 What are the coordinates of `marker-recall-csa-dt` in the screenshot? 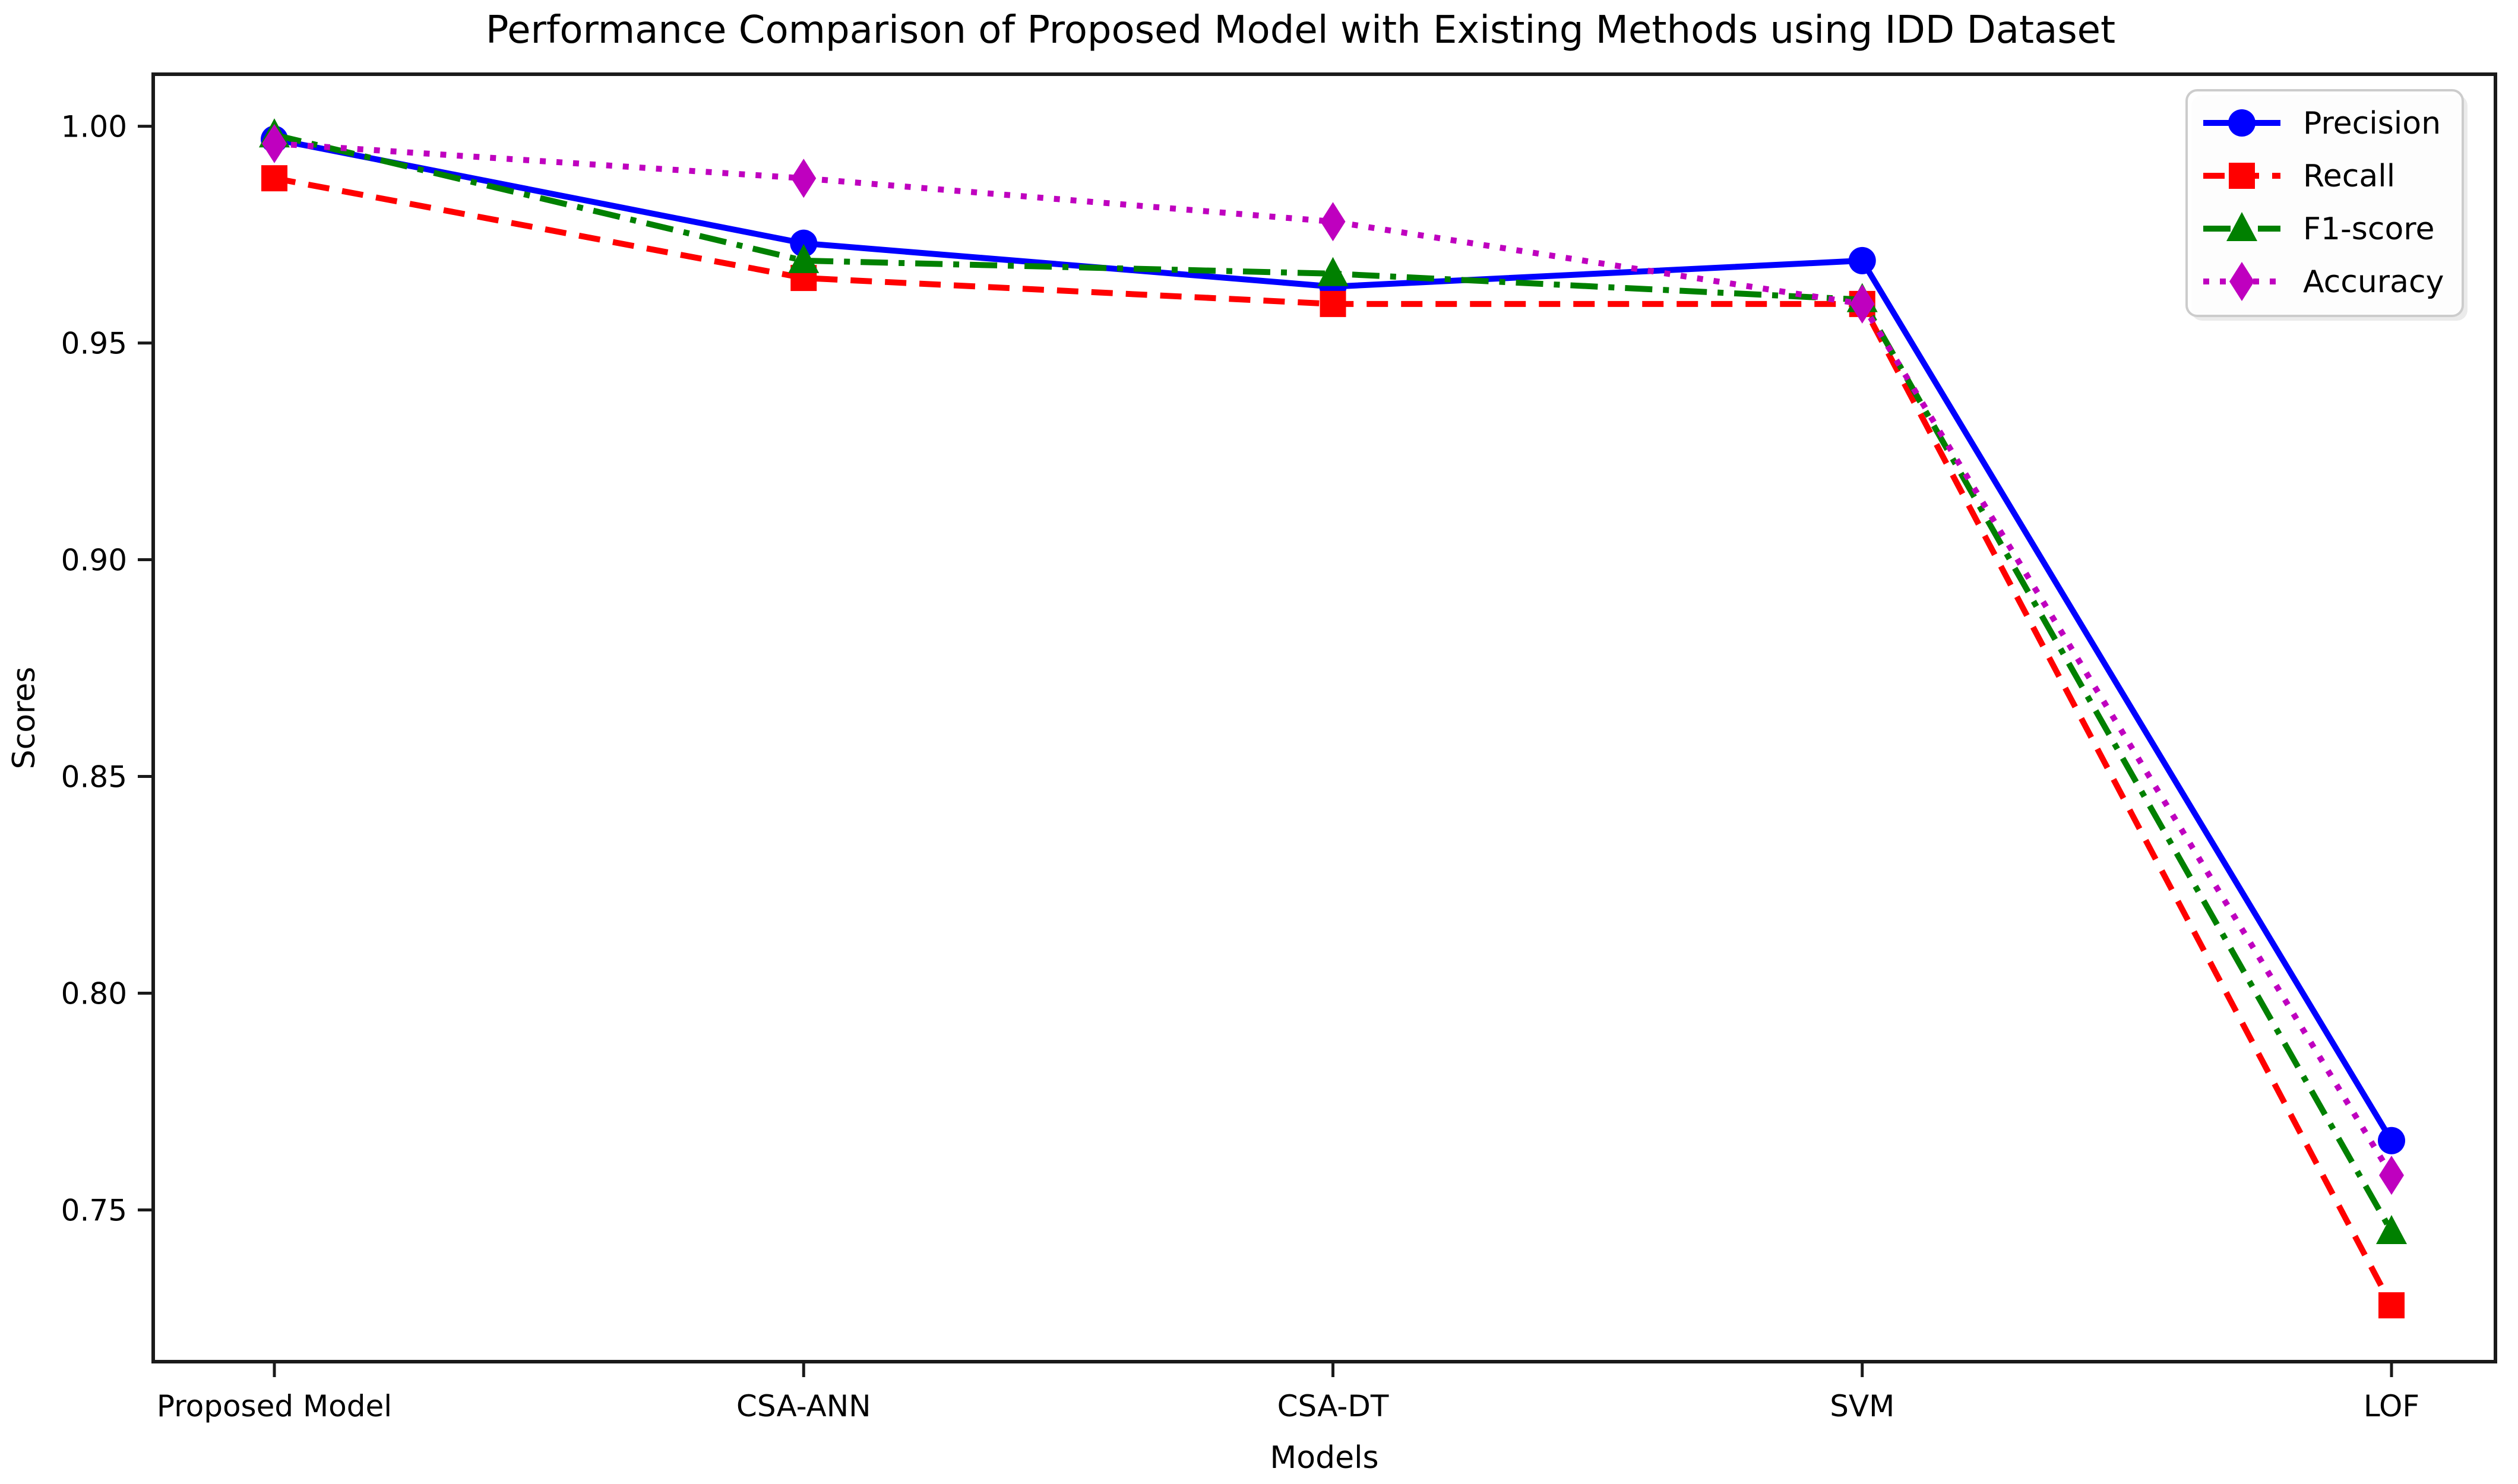 It's located at (1333, 303).